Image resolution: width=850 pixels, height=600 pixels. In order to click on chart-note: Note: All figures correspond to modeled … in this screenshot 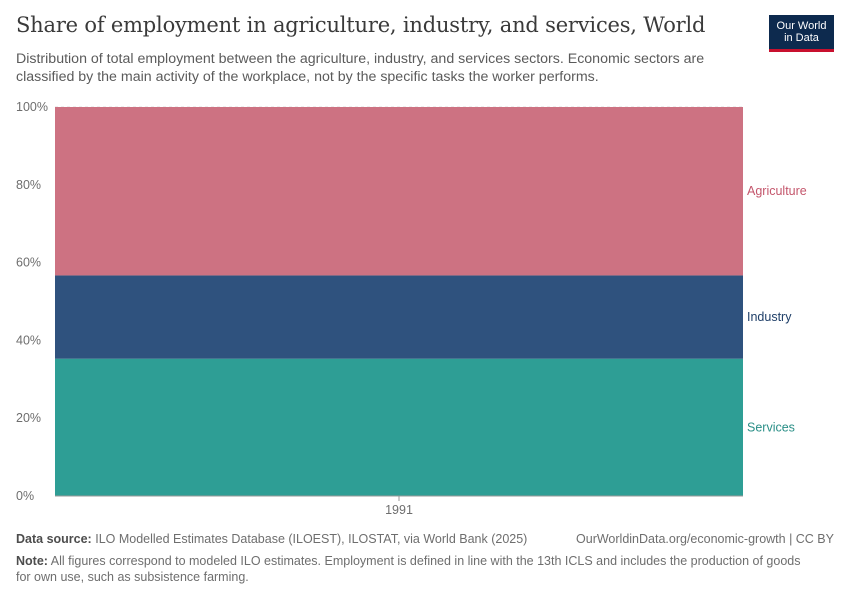, I will do `click(411, 569)`.